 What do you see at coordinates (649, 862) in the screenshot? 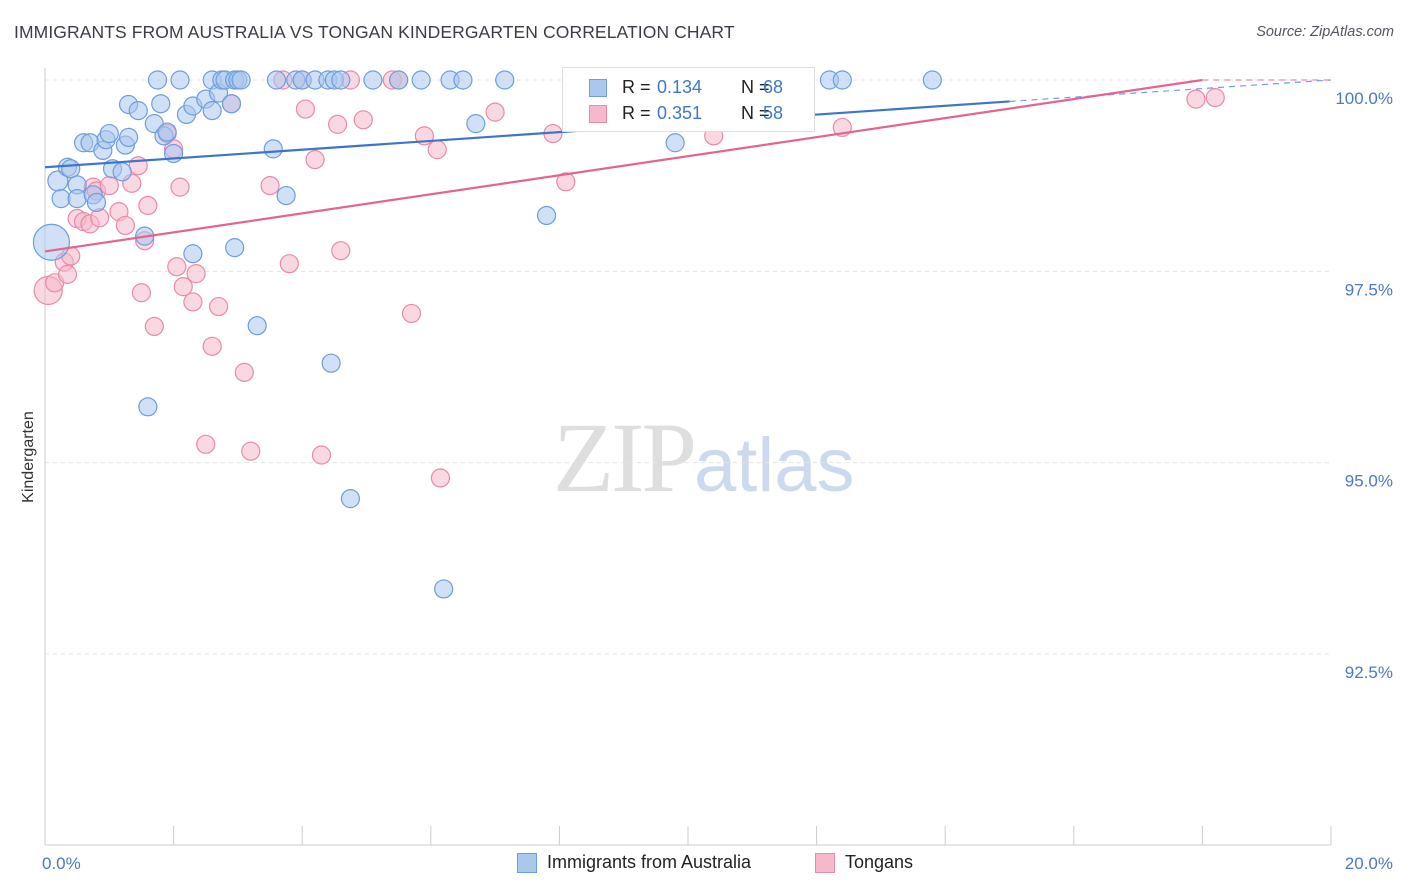
I see `bottom-legend-label-australia: Immigrants from Australia` at bounding box center [649, 862].